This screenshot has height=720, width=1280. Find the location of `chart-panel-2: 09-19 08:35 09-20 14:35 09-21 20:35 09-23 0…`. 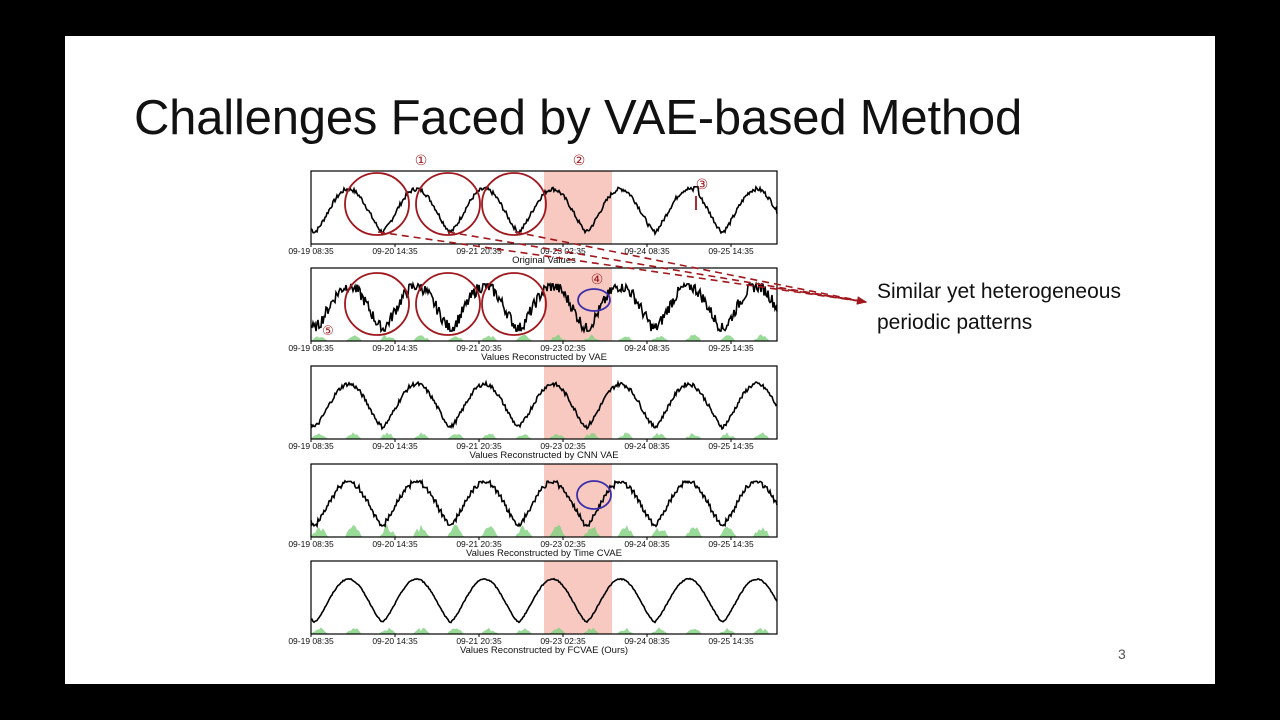

chart-panel-2: 09-19 08:35 09-20 14:35 09-21 20:35 09-23 0… is located at coordinates (533, 315).